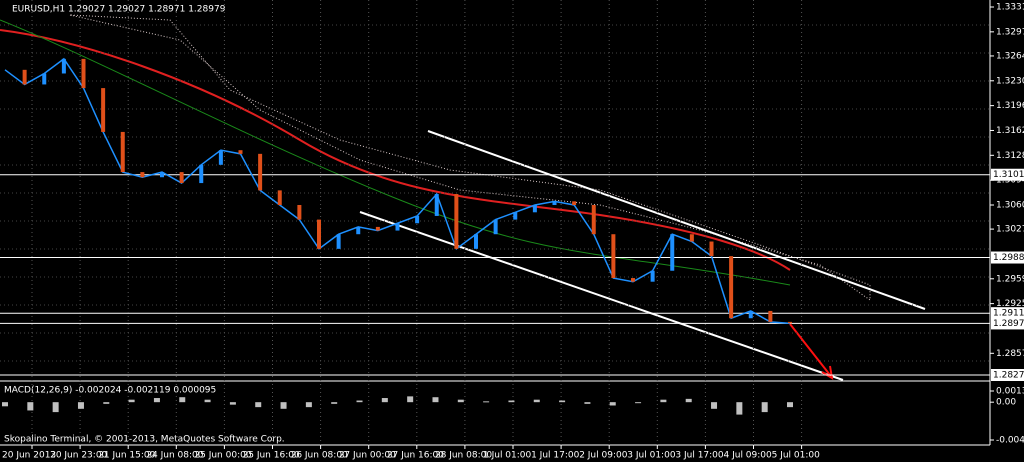 This screenshot has height=462, width=1024. I want to click on macd-tick-label: -0.00457, so click(1010, 441).